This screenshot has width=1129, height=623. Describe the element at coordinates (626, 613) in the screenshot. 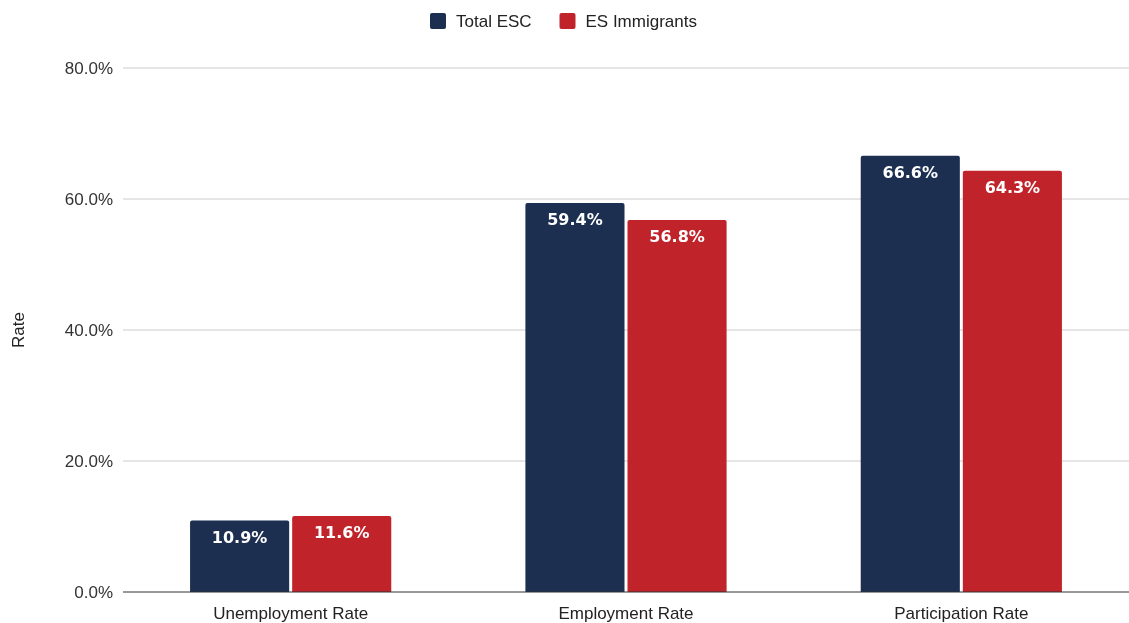

I see `x-tick-label: Employment Rate` at that location.